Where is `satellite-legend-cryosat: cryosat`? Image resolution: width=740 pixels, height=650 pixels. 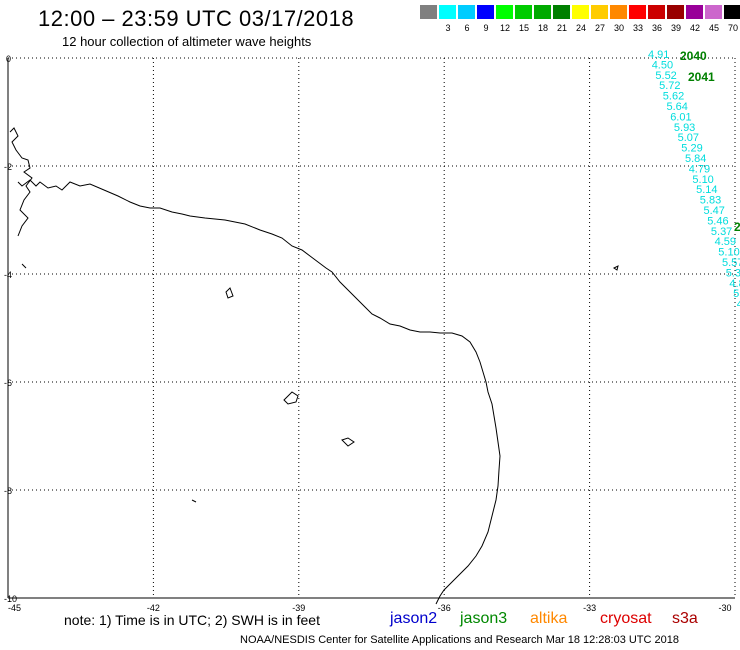 satellite-legend-cryosat: cryosat is located at coordinates (626, 618).